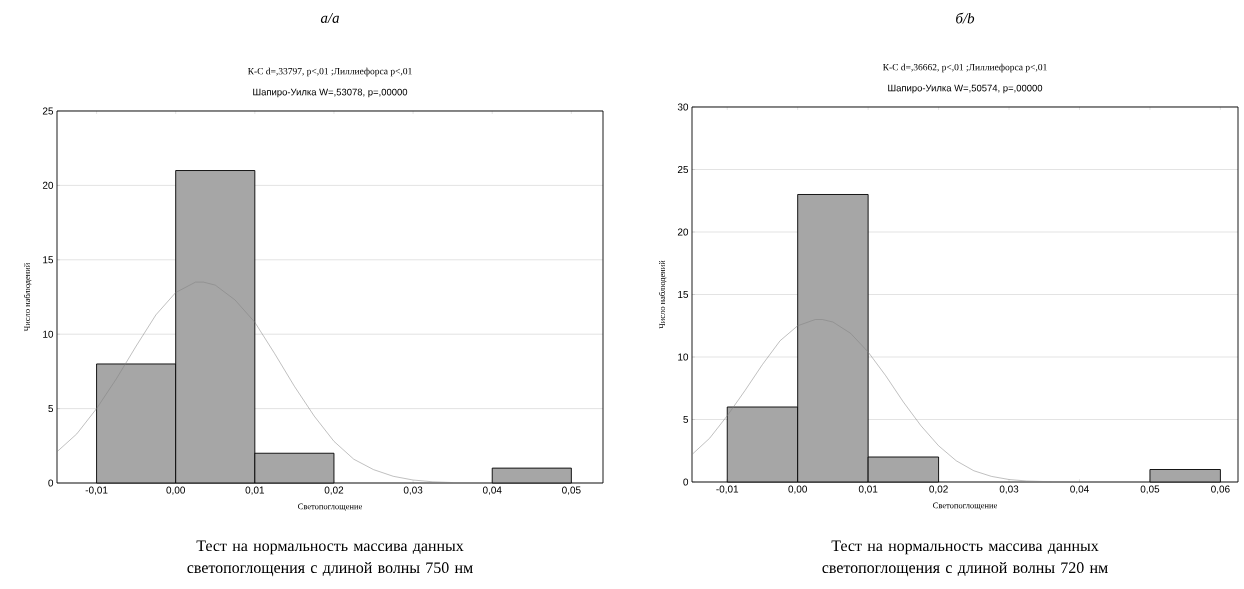 This screenshot has width=1244, height=589. What do you see at coordinates (330, 558) in the screenshot?
I see `text: Тест на нормальность массива данных светопоглощения с длиной волны 750 нм` at bounding box center [330, 558].